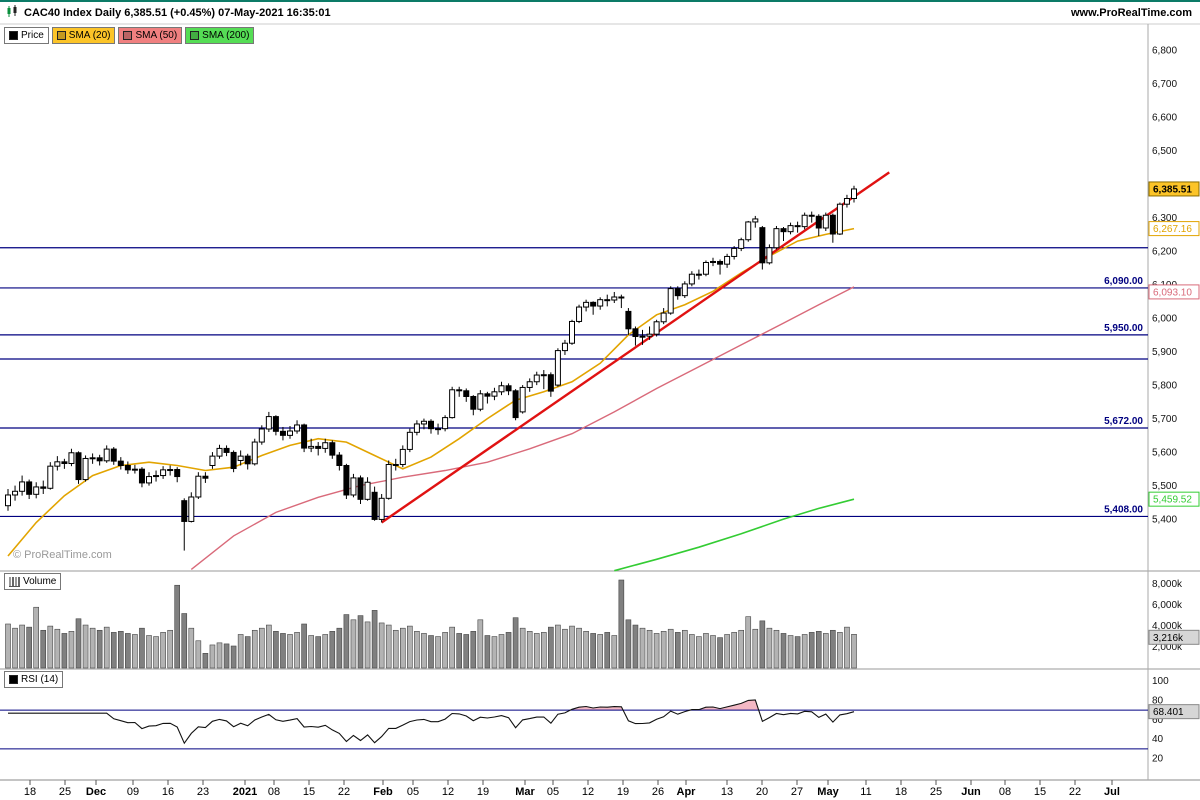 The width and height of the screenshot is (1200, 800). What do you see at coordinates (483, 792) in the screenshot?
I see `svg-text: 19` at bounding box center [483, 792].